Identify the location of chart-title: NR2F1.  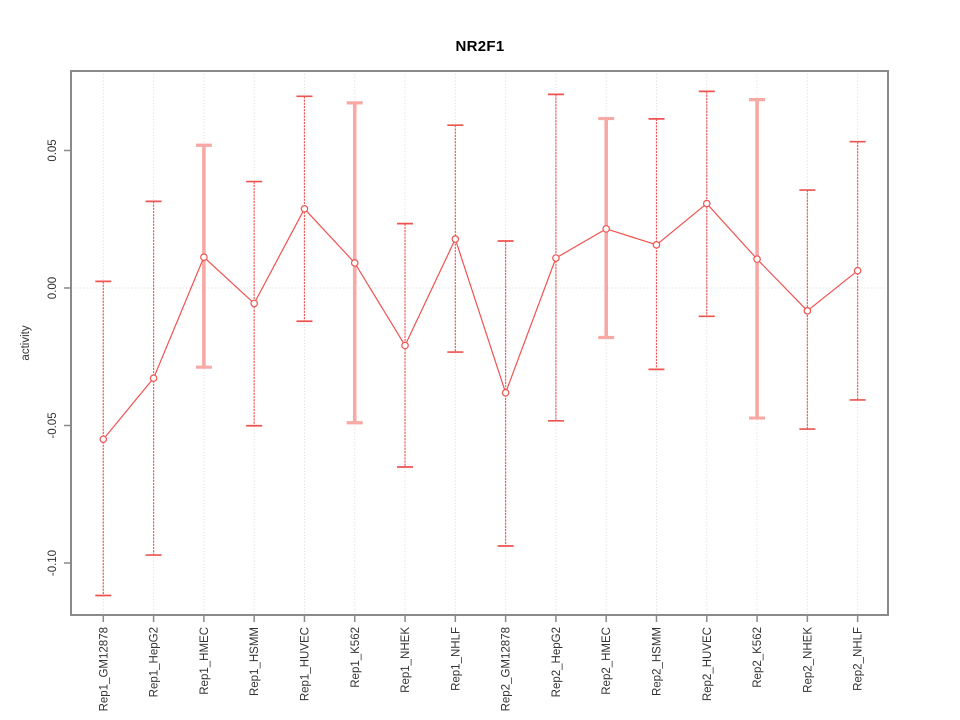
(480, 46).